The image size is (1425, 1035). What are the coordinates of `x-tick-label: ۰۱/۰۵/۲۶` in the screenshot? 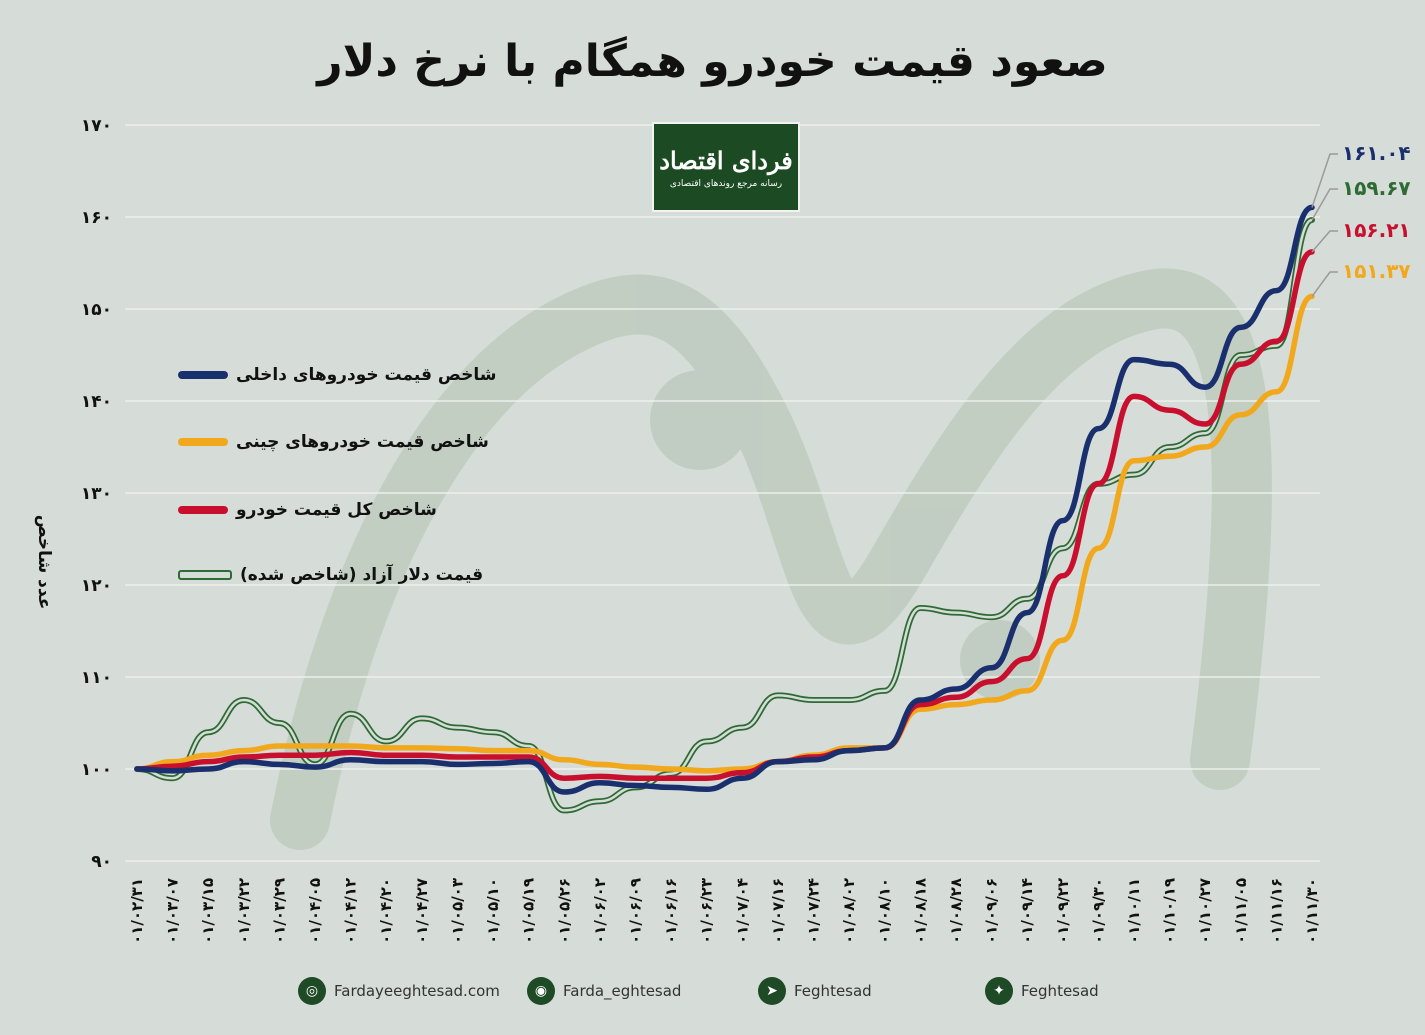 It's located at (564, 911).